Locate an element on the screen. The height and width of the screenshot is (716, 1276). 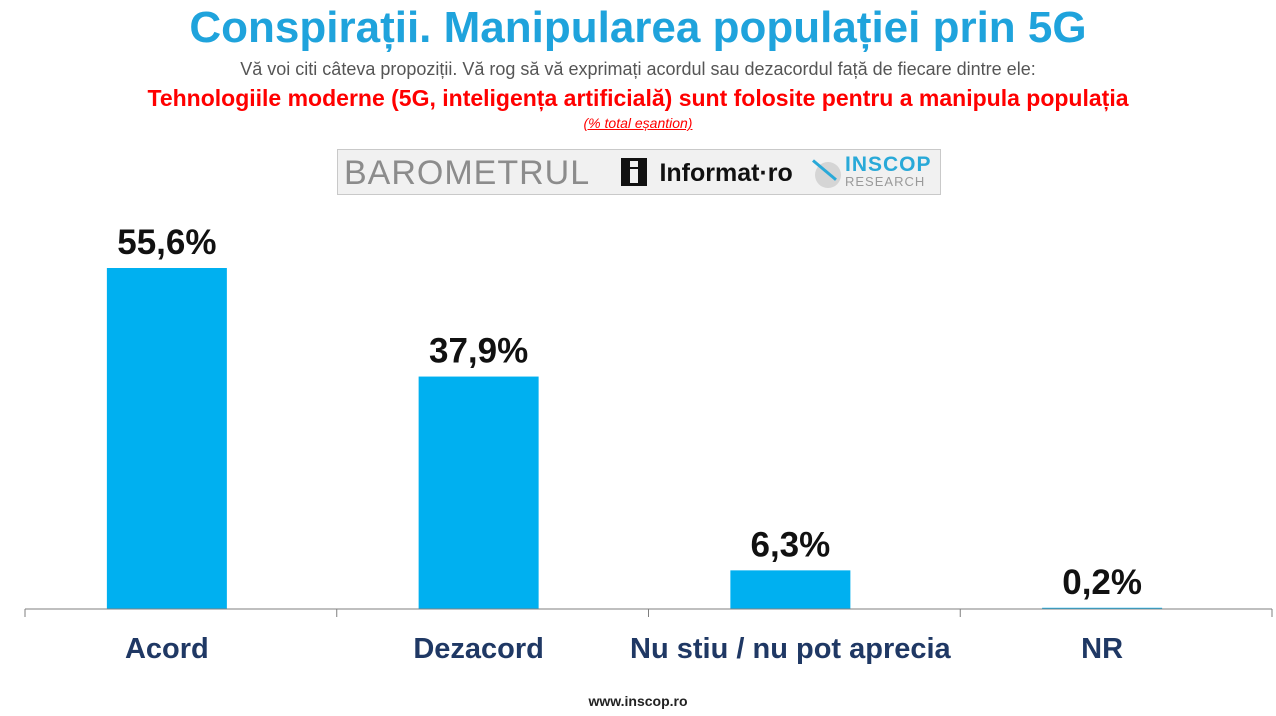
bar-value-label: 37,9% is located at coordinates (478, 351).